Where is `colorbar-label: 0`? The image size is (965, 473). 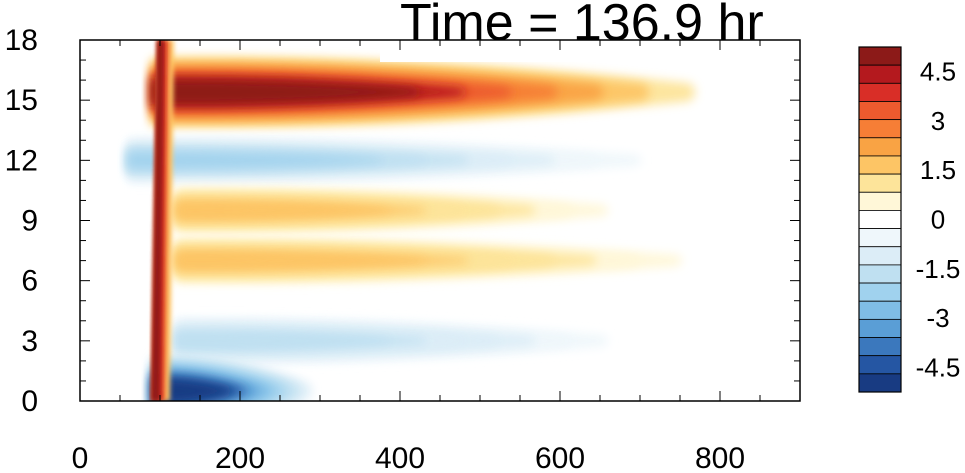
colorbar-label: 0 is located at coordinates (938, 220).